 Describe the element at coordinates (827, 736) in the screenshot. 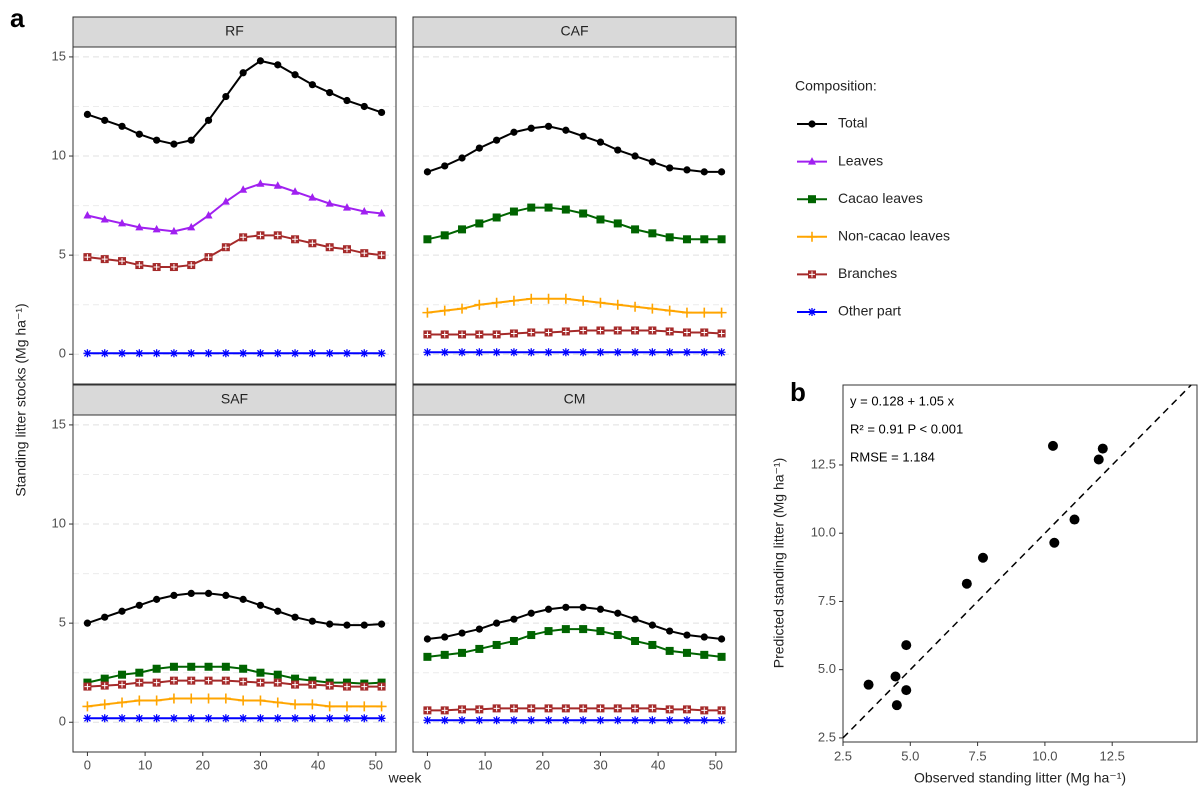

I see `y-tick-label: 2.5` at that location.